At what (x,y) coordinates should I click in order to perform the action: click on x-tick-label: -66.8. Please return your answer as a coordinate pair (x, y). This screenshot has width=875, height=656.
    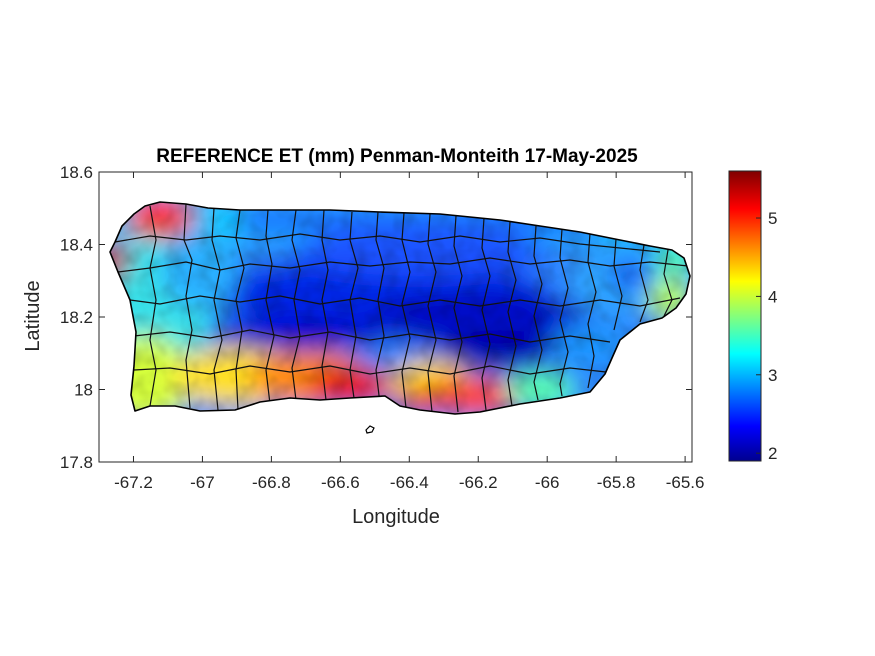
    Looking at the image, I should click on (271, 482).